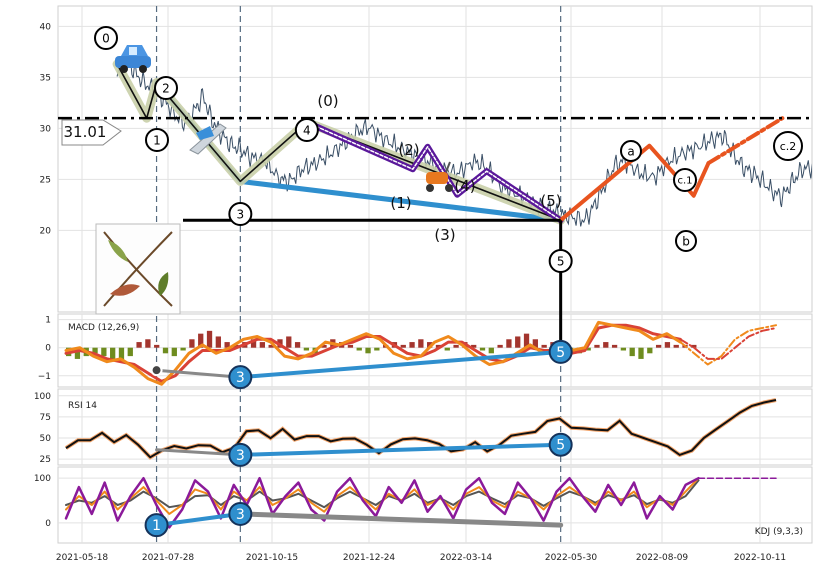 The height and width of the screenshot is (572, 819). I want to click on wave-label-a: a, so click(630, 151).